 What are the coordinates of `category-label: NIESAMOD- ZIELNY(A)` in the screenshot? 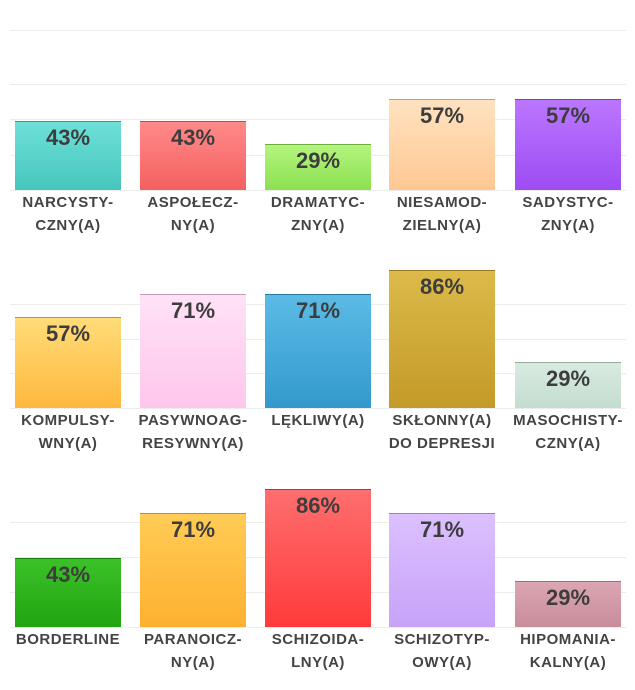 It's located at (442, 214).